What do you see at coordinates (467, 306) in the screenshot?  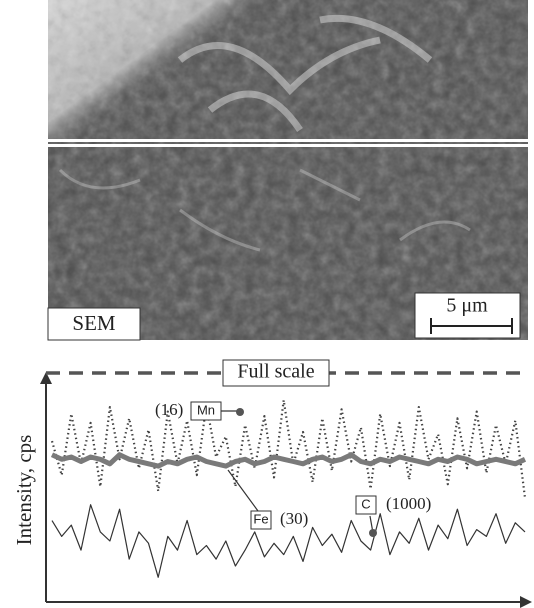 I see `scale-bar-label: 5 μm` at bounding box center [467, 306].